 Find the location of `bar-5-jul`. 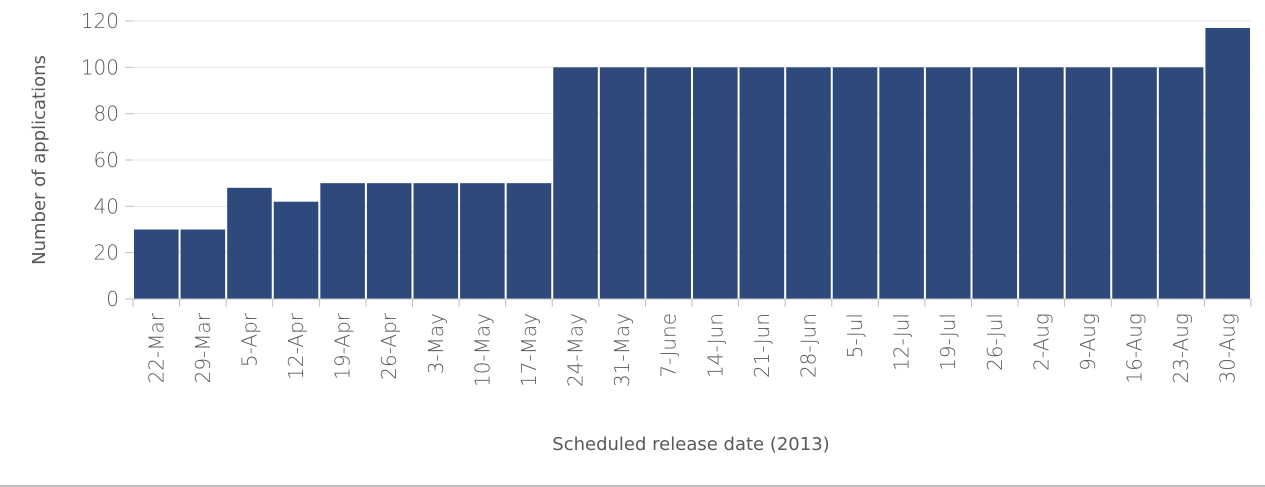

bar-5-jul is located at coordinates (855, 183).